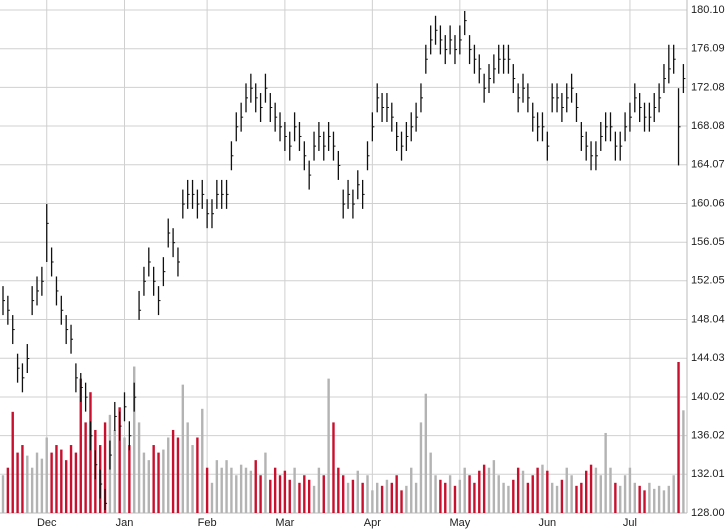 The height and width of the screenshot is (531, 726). What do you see at coordinates (708, 319) in the screenshot?
I see `y-tick-label: 148.04` at bounding box center [708, 319].